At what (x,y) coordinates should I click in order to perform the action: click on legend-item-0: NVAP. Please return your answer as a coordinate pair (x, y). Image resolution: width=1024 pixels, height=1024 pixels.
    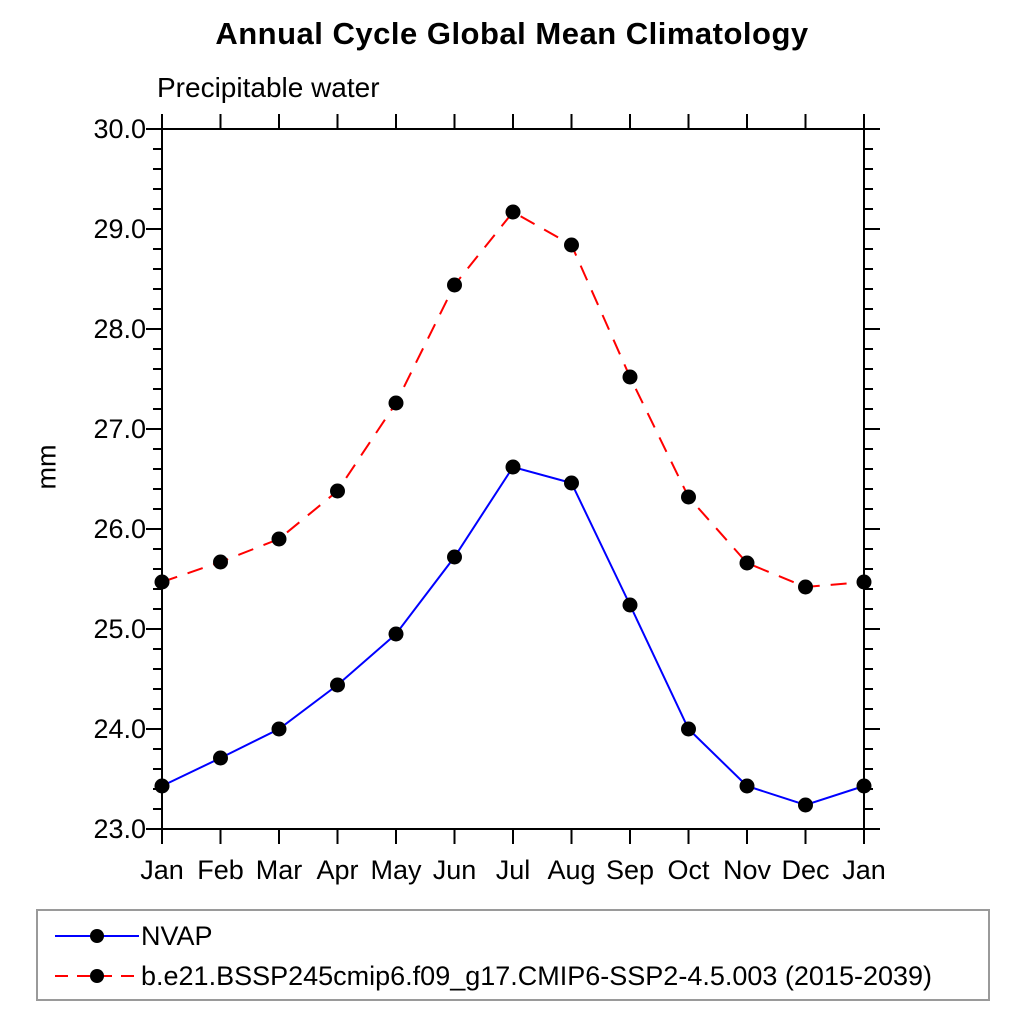
    Looking at the image, I should click on (521, 936).